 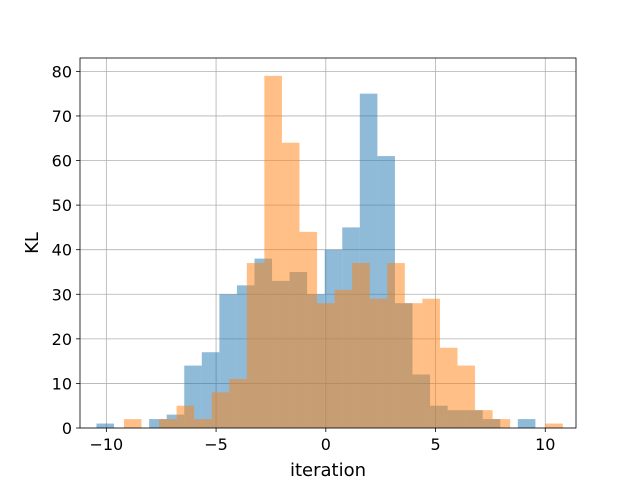 I want to click on x-tick-label: 0, so click(x=326, y=444).